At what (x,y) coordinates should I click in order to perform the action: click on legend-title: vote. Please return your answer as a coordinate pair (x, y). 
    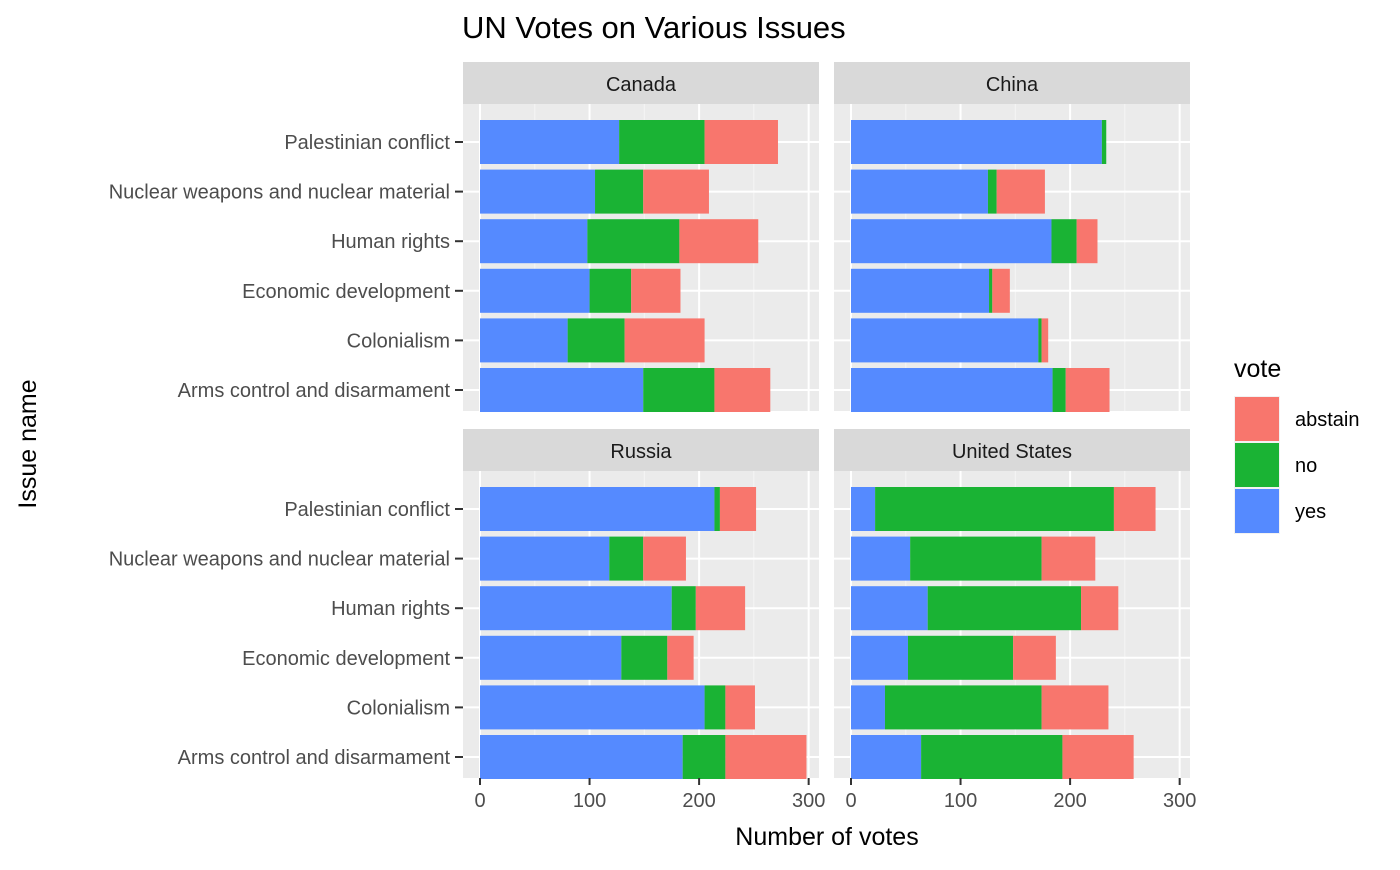
    Looking at the image, I should click on (1257, 369).